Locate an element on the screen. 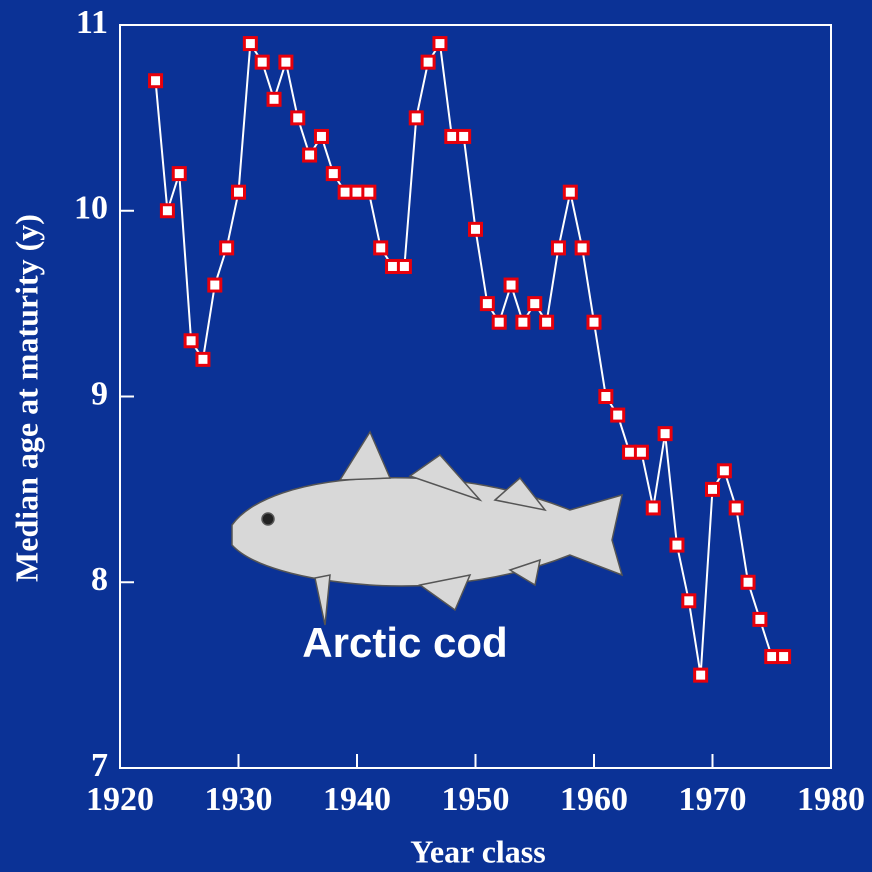 The width and height of the screenshot is (872, 872). x-tick-label: 1970 is located at coordinates (713, 799).